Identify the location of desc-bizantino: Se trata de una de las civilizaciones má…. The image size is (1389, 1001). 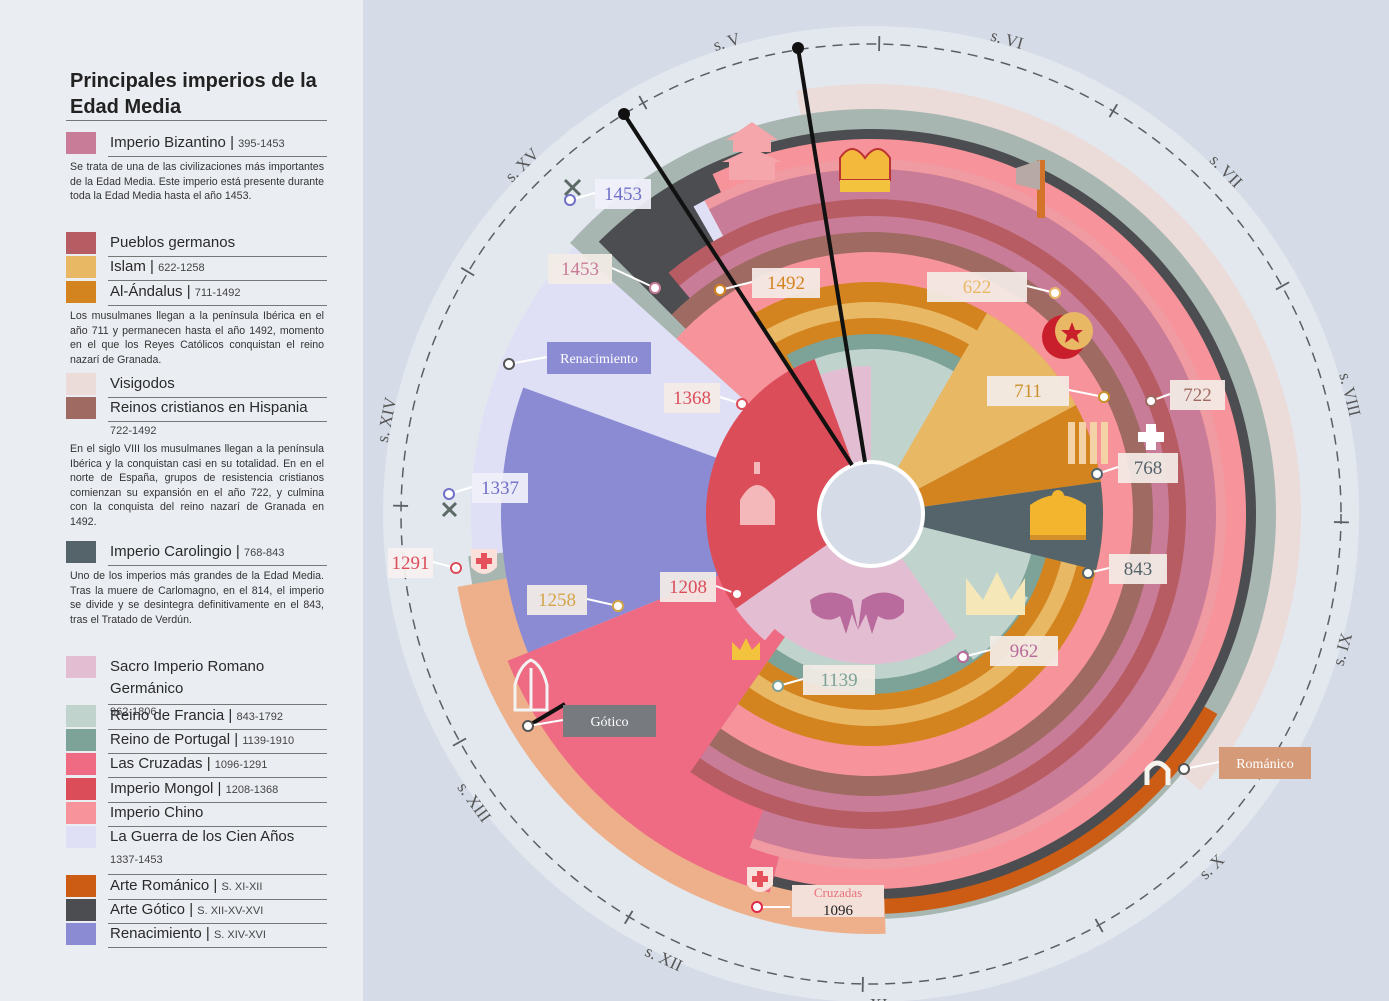
(197, 181).